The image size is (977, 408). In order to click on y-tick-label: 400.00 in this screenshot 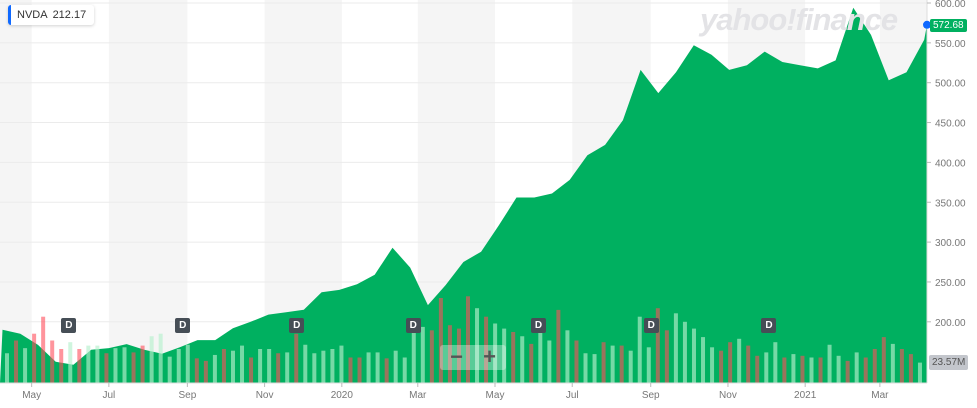, I will do `click(950, 163)`.